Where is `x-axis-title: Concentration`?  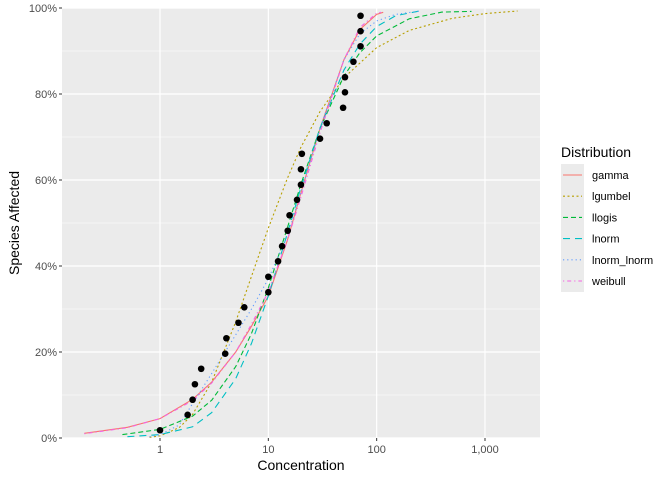 x-axis-title: Concentration is located at coordinates (300, 465).